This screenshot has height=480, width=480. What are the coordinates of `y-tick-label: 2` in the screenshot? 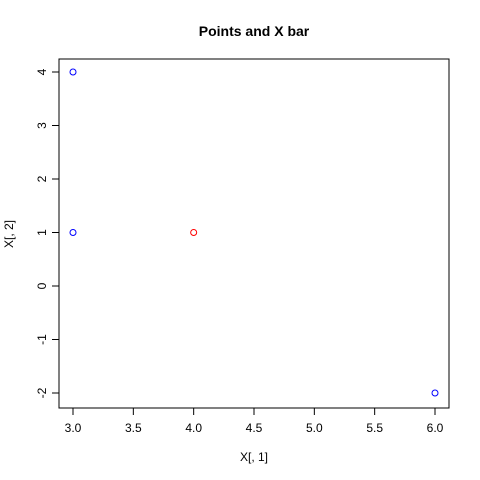 It's located at (42, 178).